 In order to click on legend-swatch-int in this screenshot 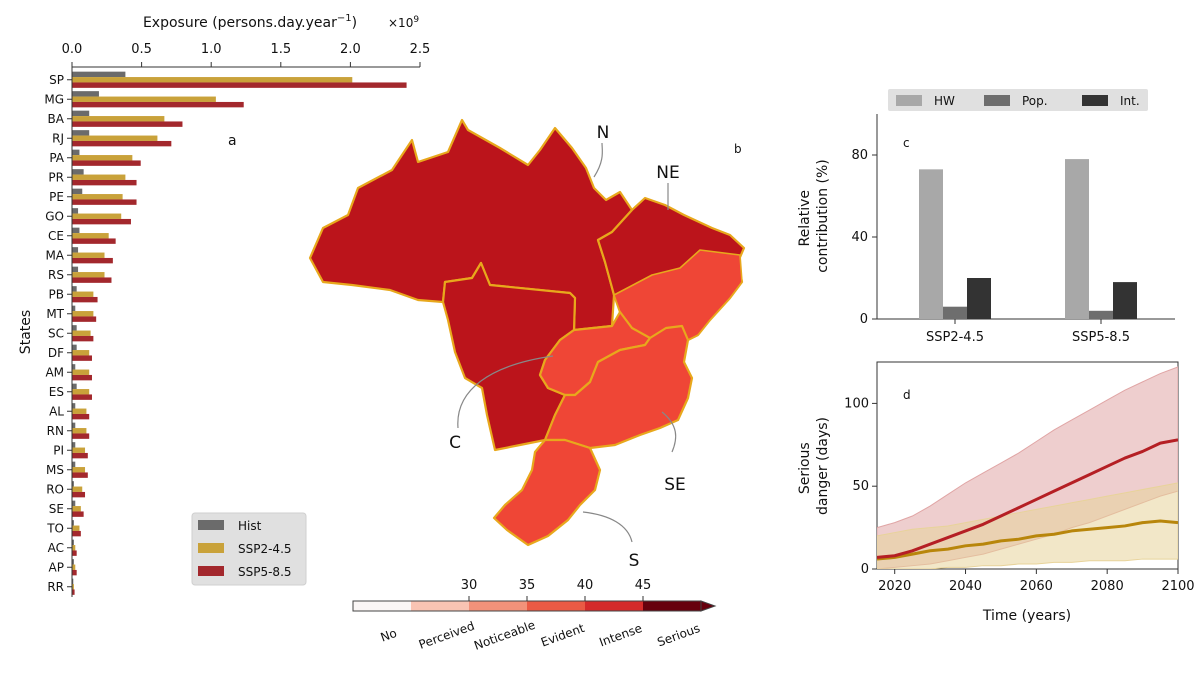, I will do `click(1095, 100)`.